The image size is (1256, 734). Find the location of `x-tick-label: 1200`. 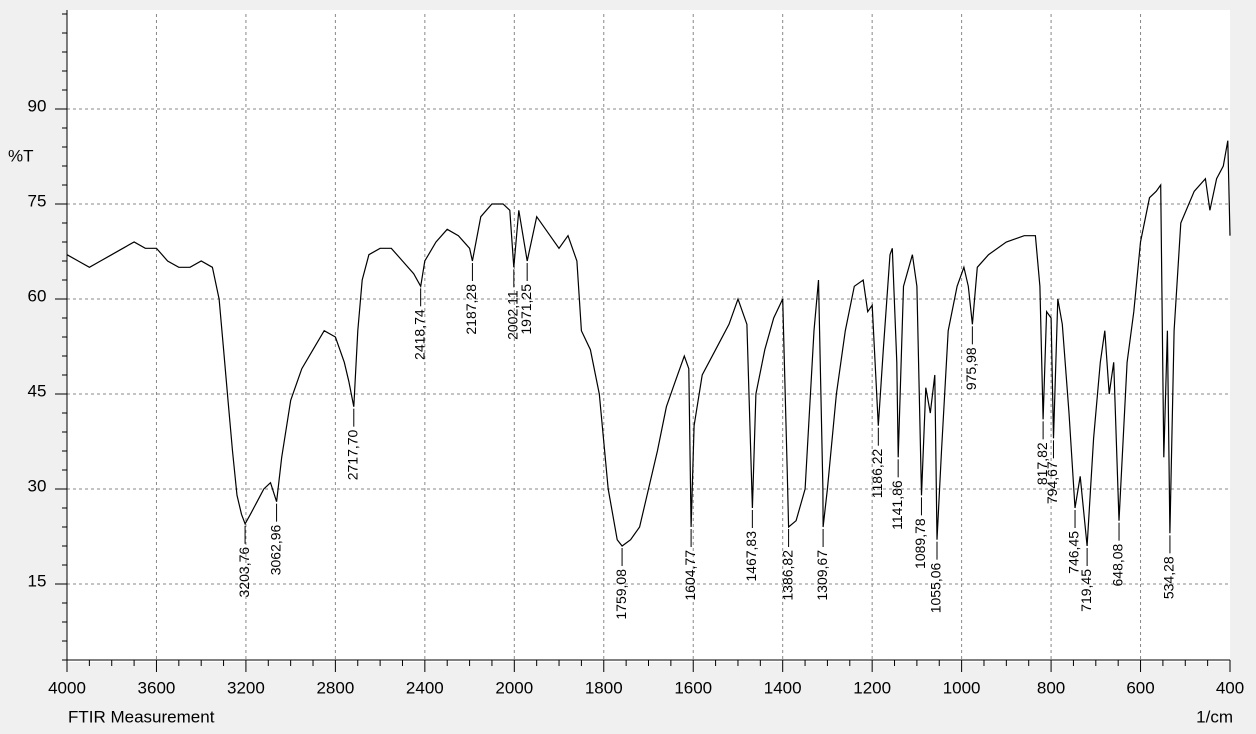

x-tick-label: 1200 is located at coordinates (872, 687).